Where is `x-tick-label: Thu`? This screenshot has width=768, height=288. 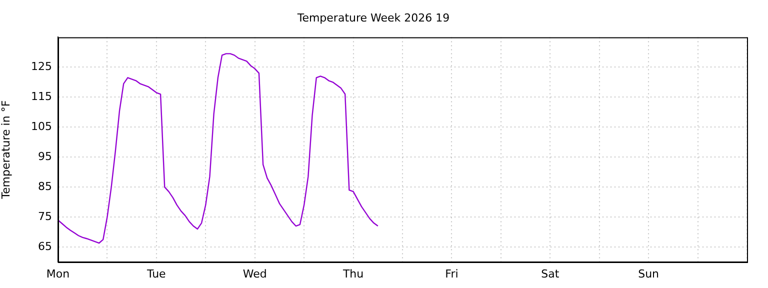
x-tick-label: Thu is located at coordinates (353, 273).